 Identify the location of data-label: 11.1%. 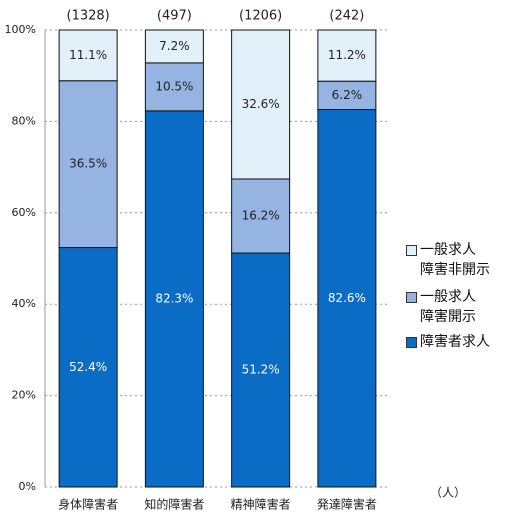
(88, 55).